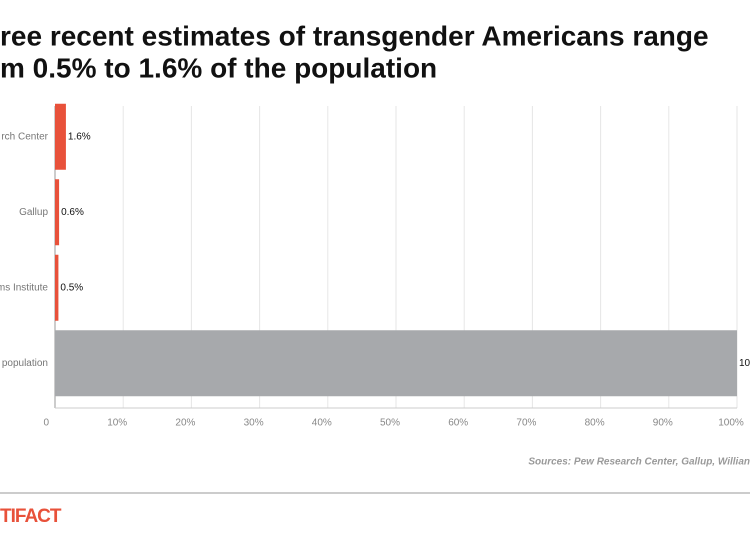  What do you see at coordinates (744, 363) in the screenshot?
I see `value-label: 100%` at bounding box center [744, 363].